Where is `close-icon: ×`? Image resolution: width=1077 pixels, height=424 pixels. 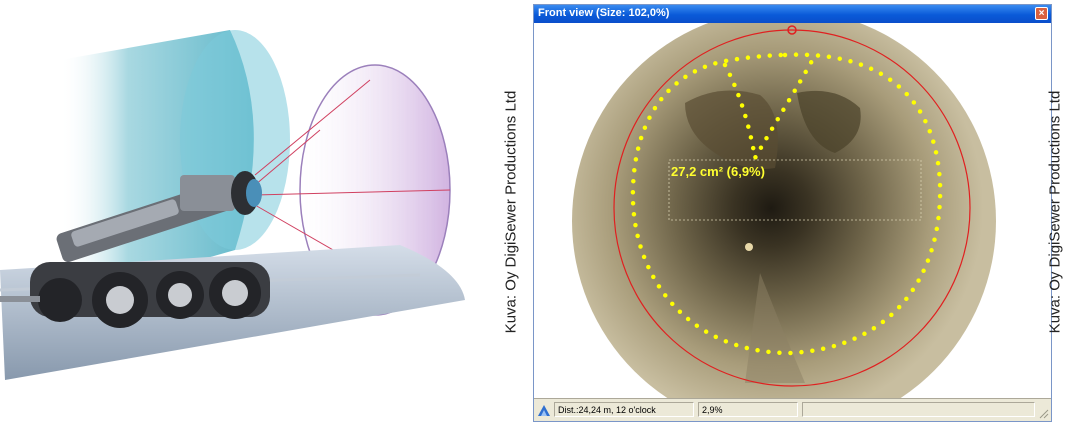 close-icon: × is located at coordinates (1041, 13).